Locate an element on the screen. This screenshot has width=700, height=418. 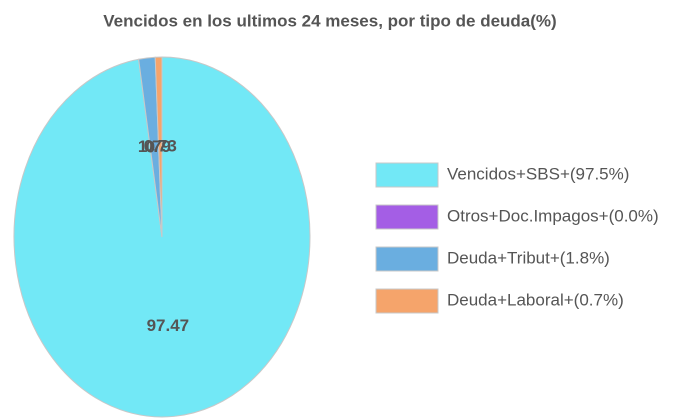
pie-slice is located at coordinates (158, 147).